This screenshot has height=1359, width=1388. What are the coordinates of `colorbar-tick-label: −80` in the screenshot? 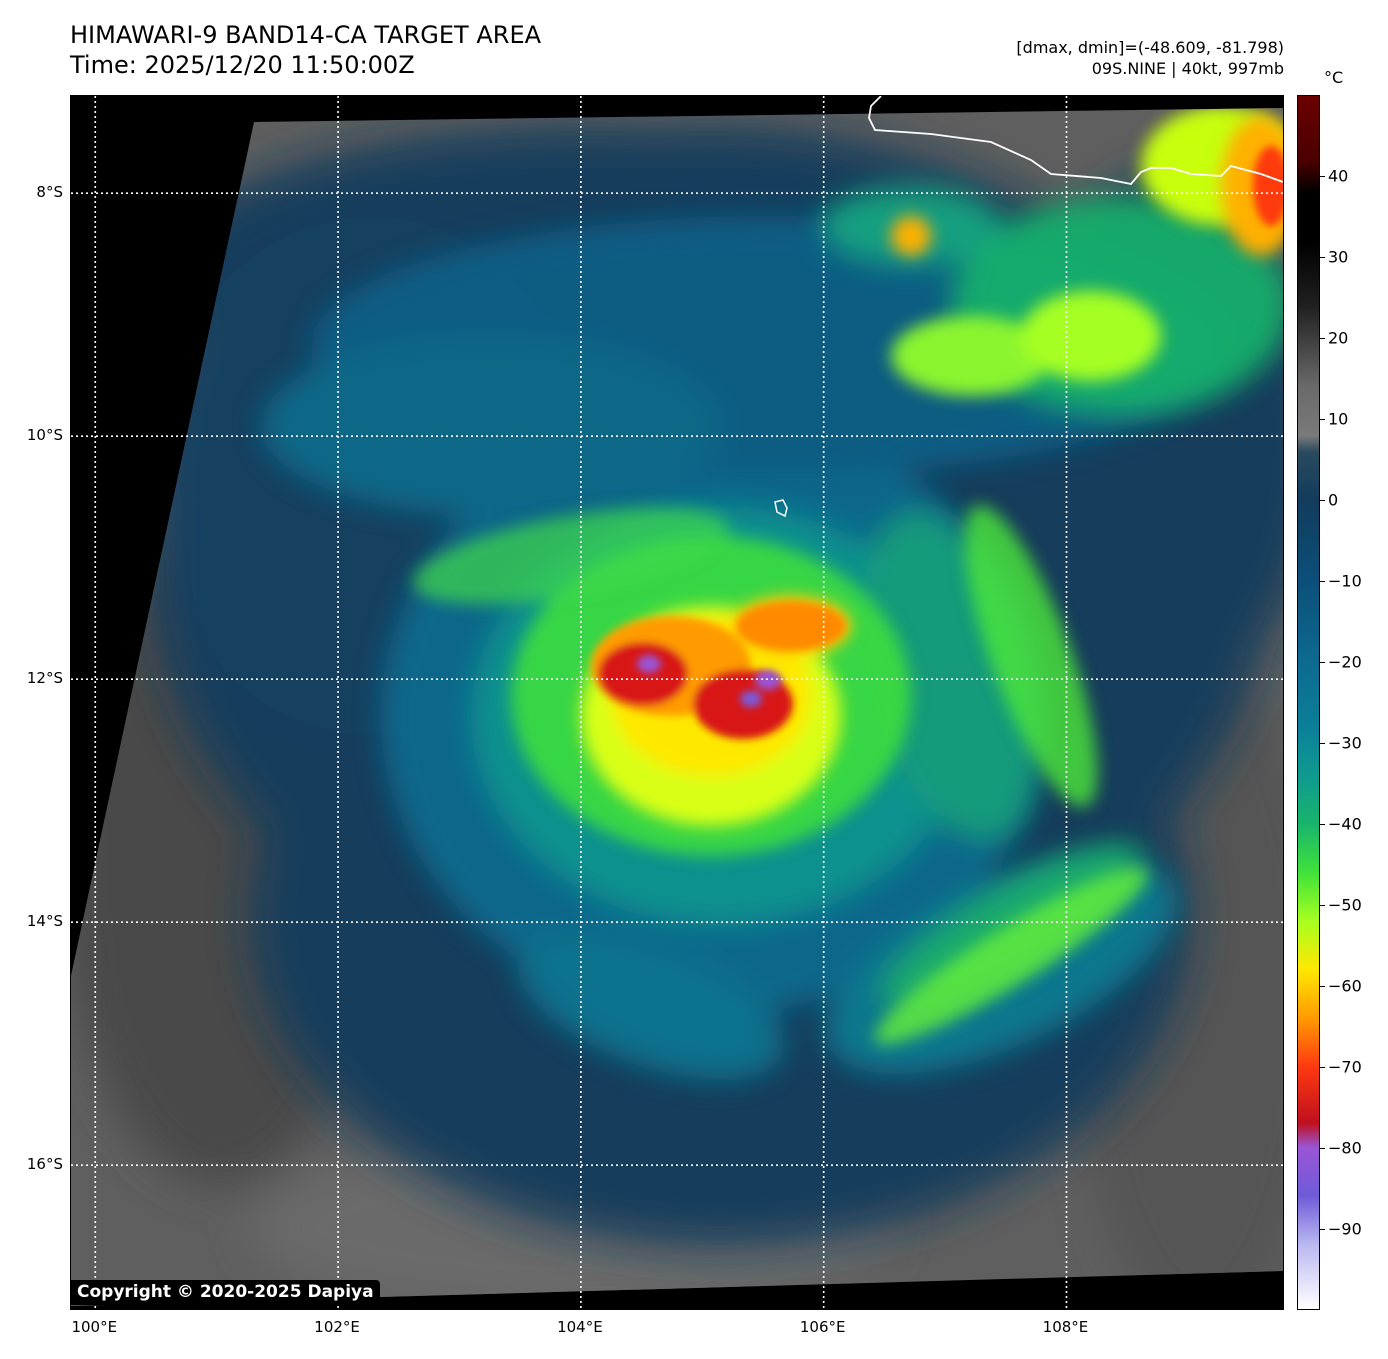 It's located at (1345, 1148).